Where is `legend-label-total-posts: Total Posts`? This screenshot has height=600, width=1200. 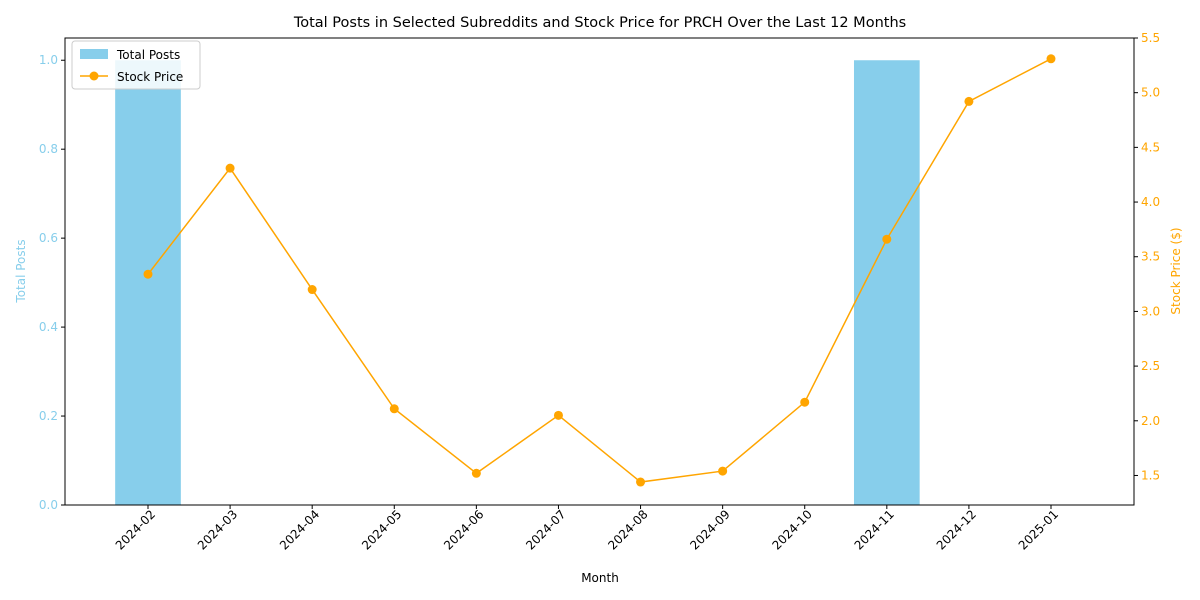
legend-label-total-posts: Total Posts is located at coordinates (148, 55).